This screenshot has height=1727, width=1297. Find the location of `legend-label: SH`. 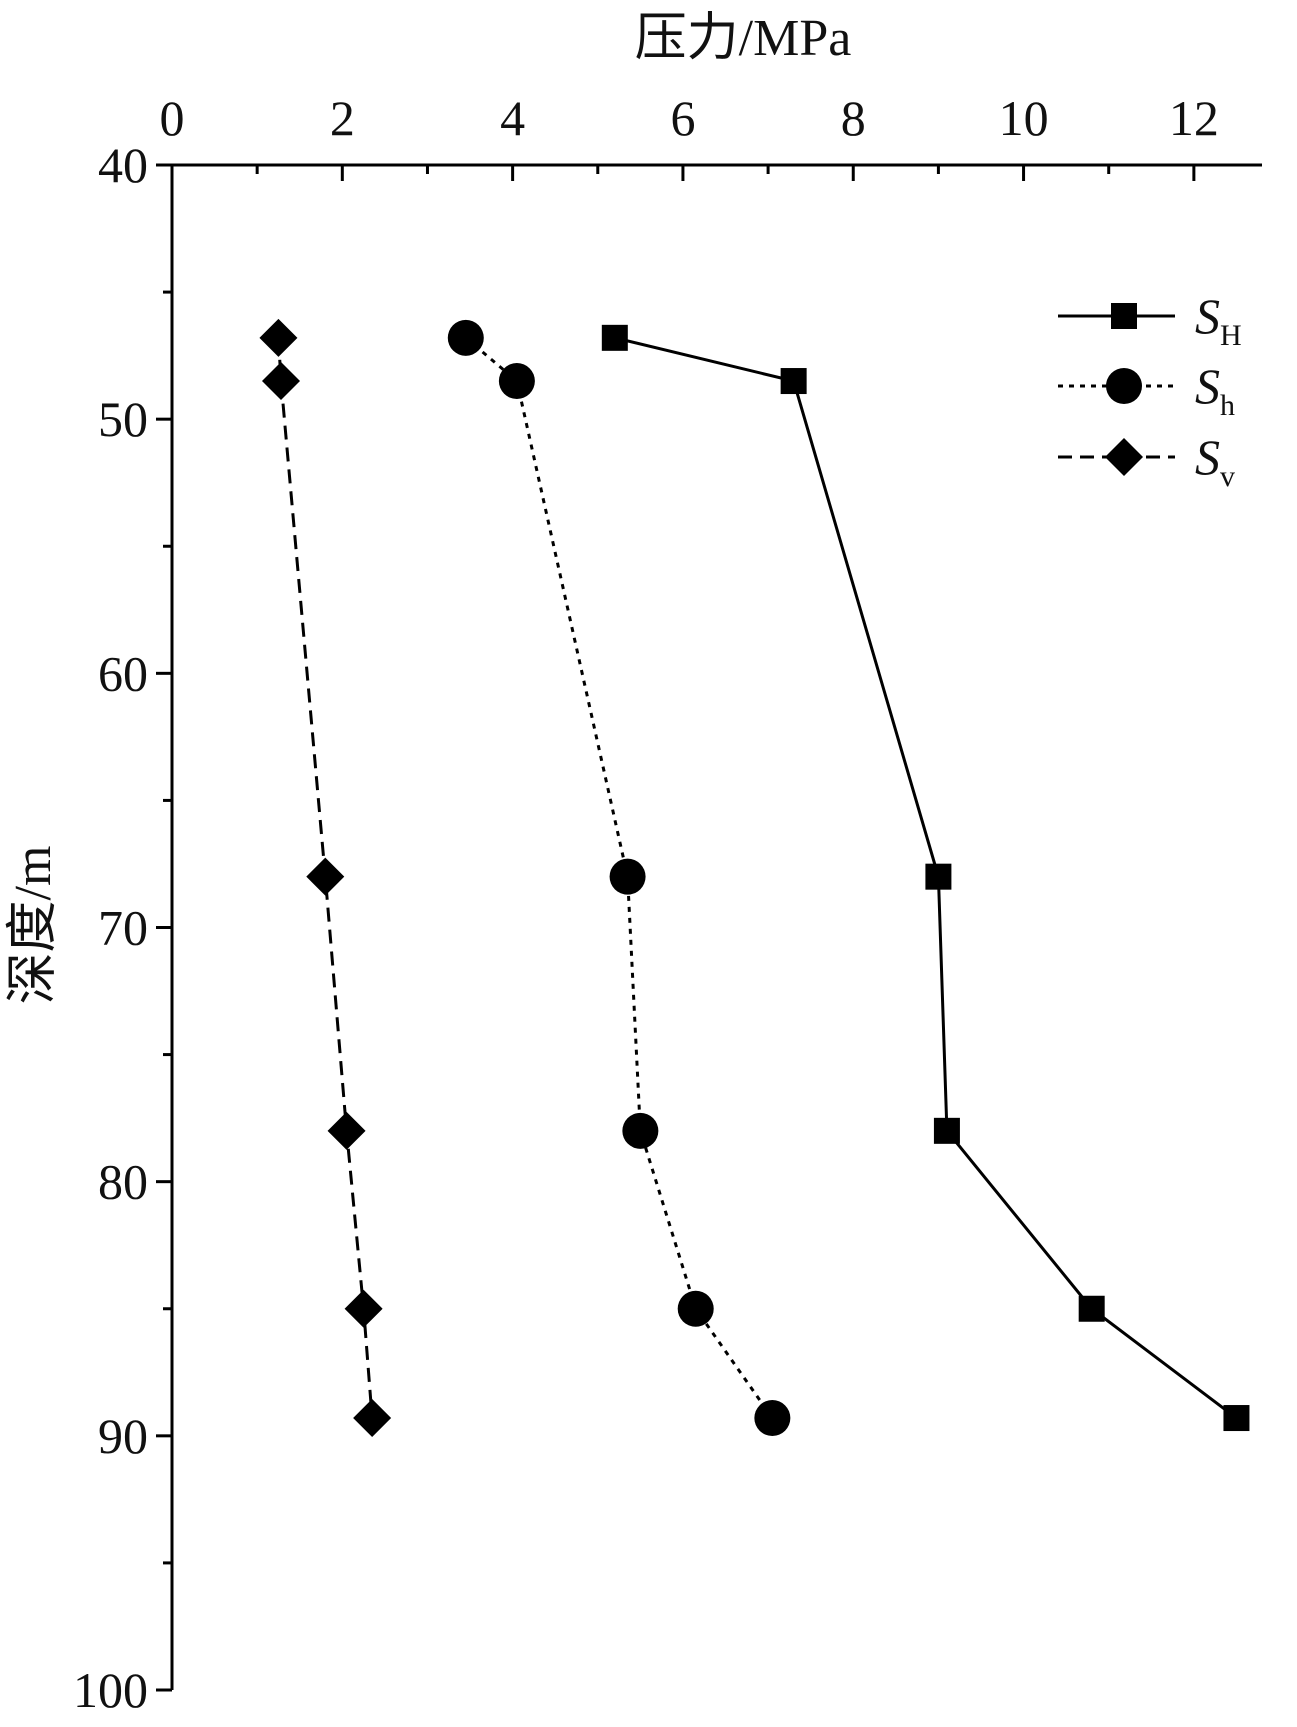

legend-label: SH is located at coordinates (1218, 320).